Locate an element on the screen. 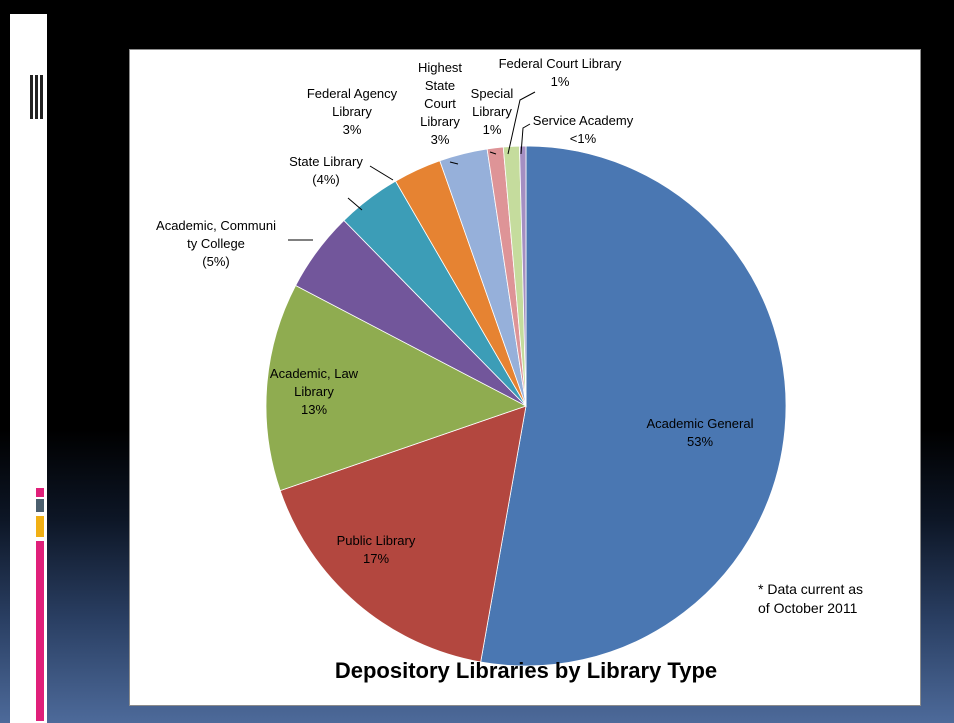  accent-bar-magenta-top is located at coordinates (40, 492).